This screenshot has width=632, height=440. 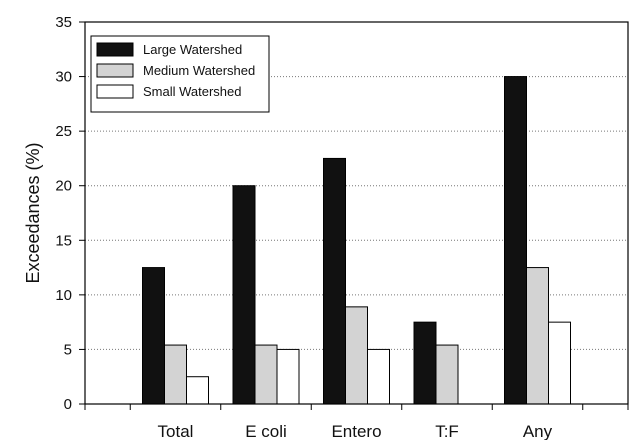 I want to click on x-labels: Total E coli Entero T:F Any, so click(x=355, y=431).